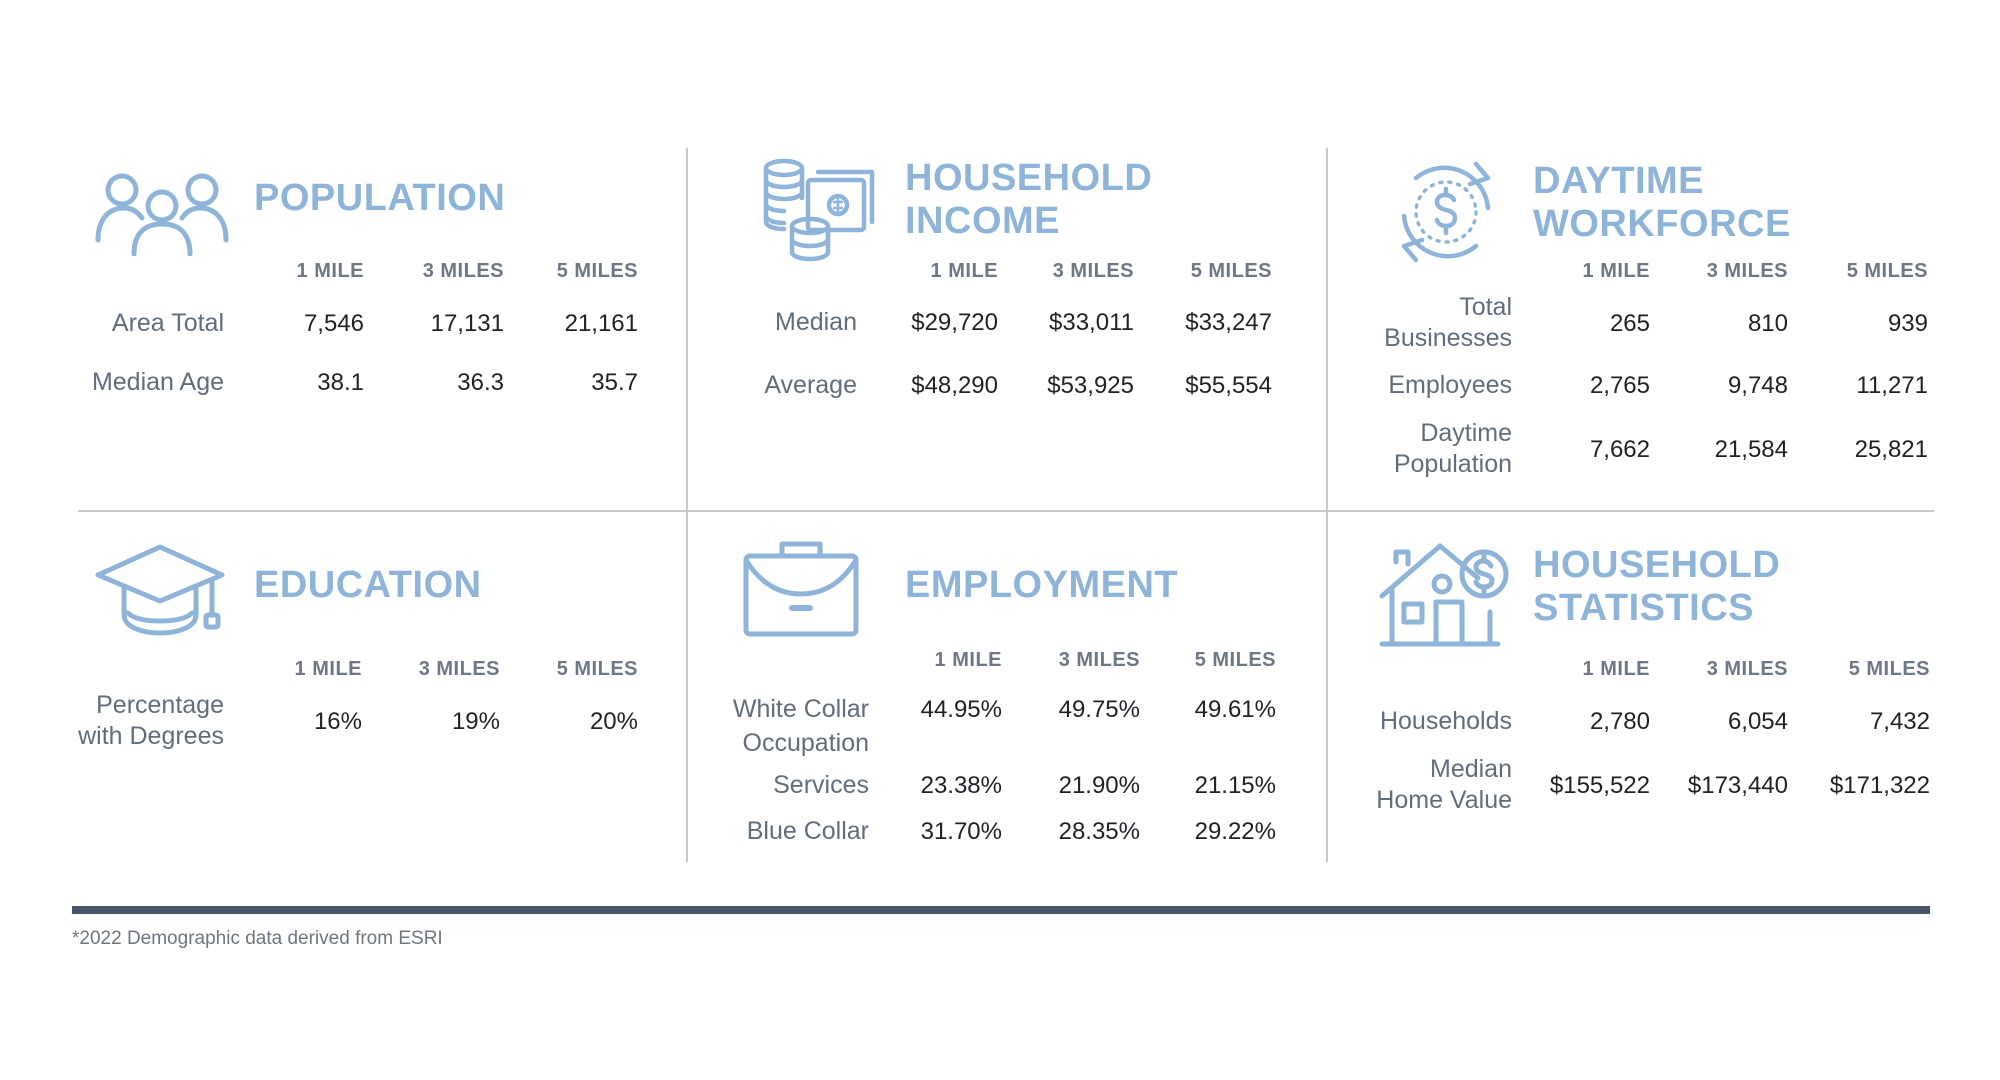  Describe the element at coordinates (1466, 433) in the screenshot. I see `workforce-row-label-line: Daytime` at that location.